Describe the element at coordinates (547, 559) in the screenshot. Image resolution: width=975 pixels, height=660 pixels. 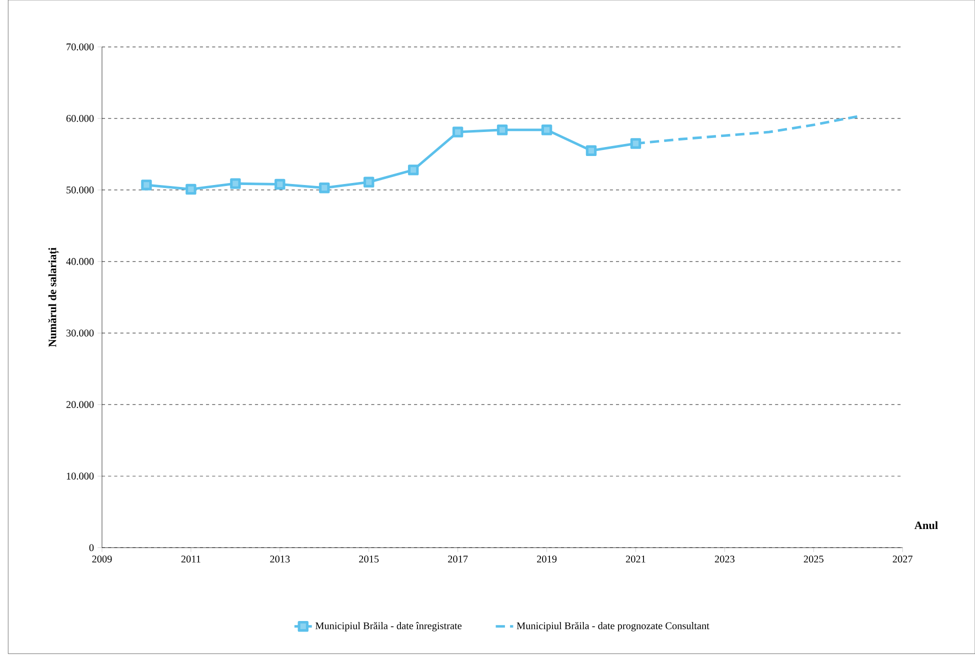
I see `x-tick-label: 2019` at that location.